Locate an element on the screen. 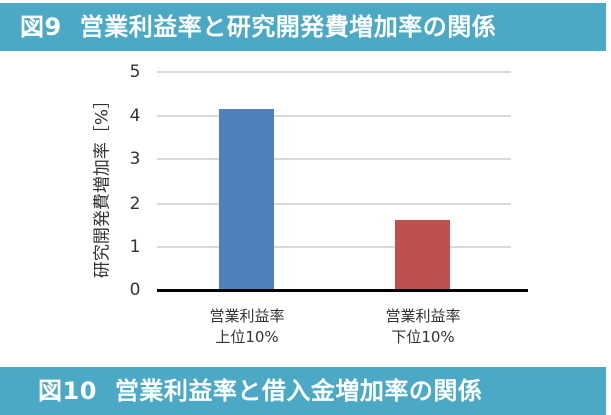 This screenshot has height=415, width=611. figure-10-number: 図10 is located at coordinates (67, 391).